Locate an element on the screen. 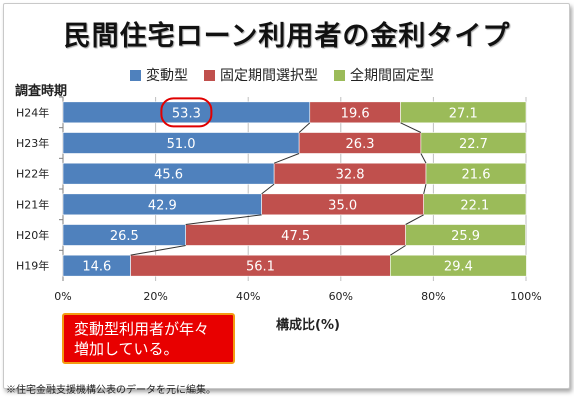 The width and height of the screenshot is (574, 401). legend: 変動型 固定期間選択型 全期間固定型 is located at coordinates (282, 75).